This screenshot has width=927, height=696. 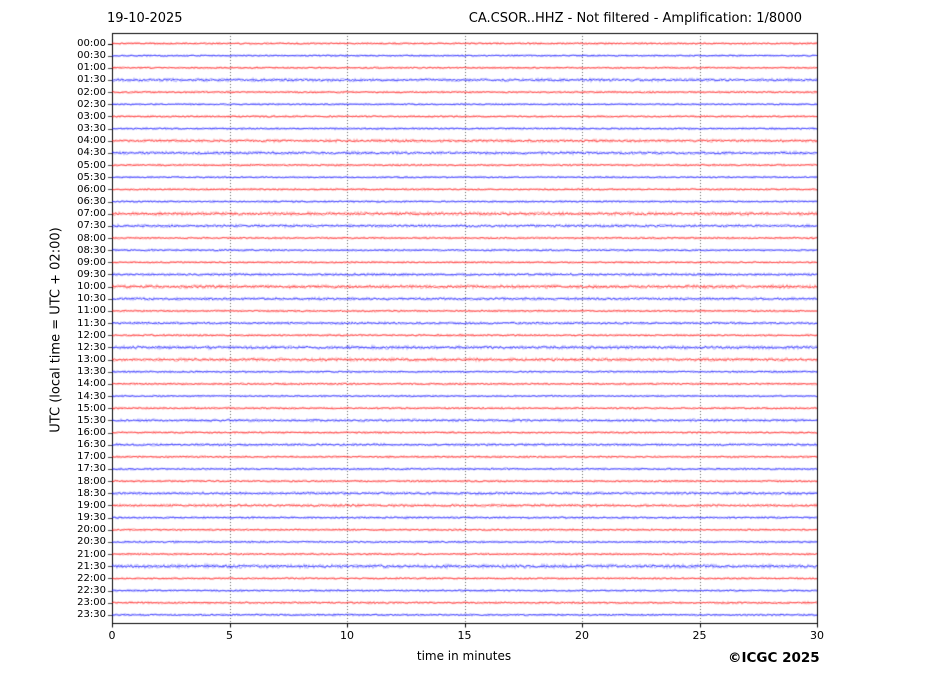 I want to click on y-tick-label: 22:30, so click(x=91, y=591).